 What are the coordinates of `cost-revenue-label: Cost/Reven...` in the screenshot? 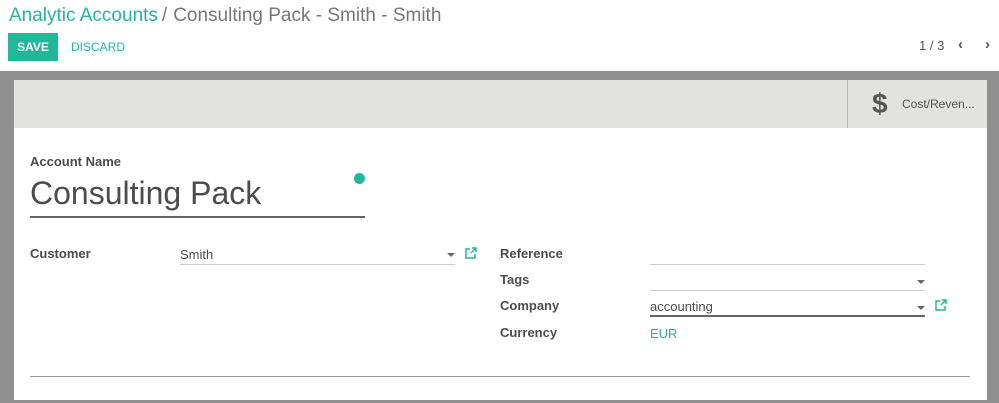 It's located at (938, 104).